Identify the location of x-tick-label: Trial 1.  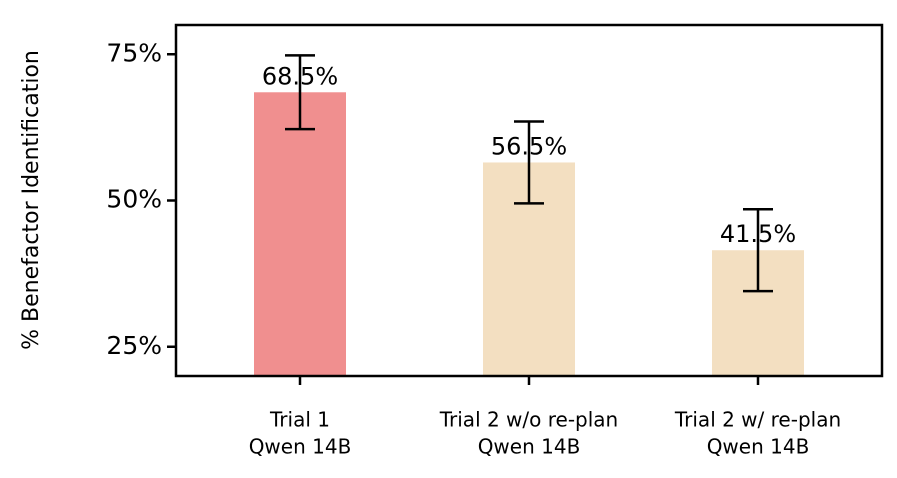
(299, 420).